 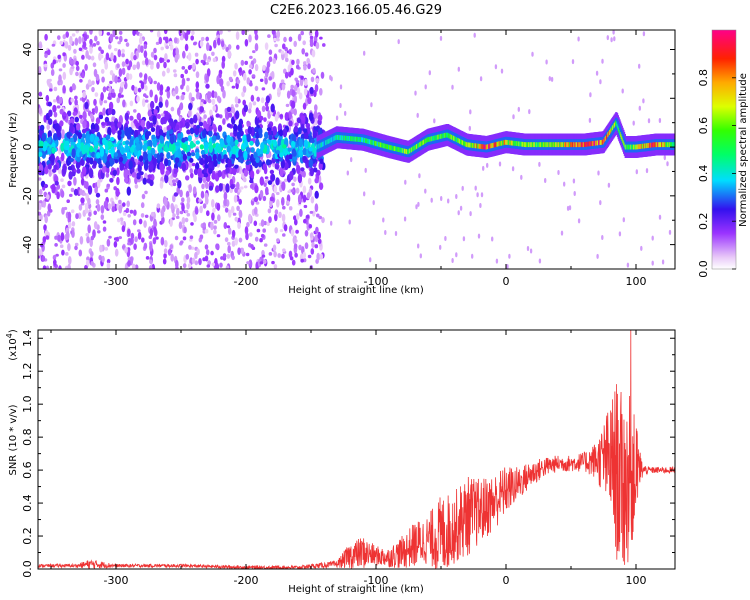 What do you see at coordinates (116, 281) in the screenshot?
I see `x-tick-label: -300` at bounding box center [116, 281].